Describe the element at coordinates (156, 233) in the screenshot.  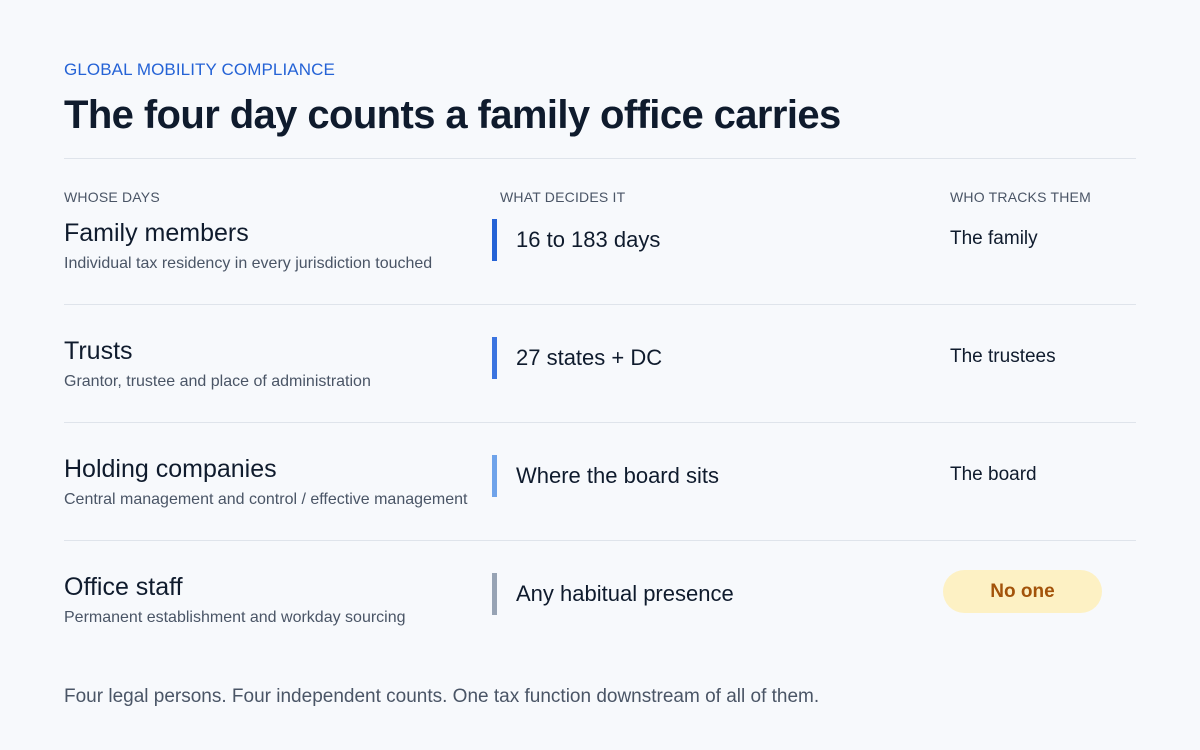
I see `row-title: Family members` at that location.